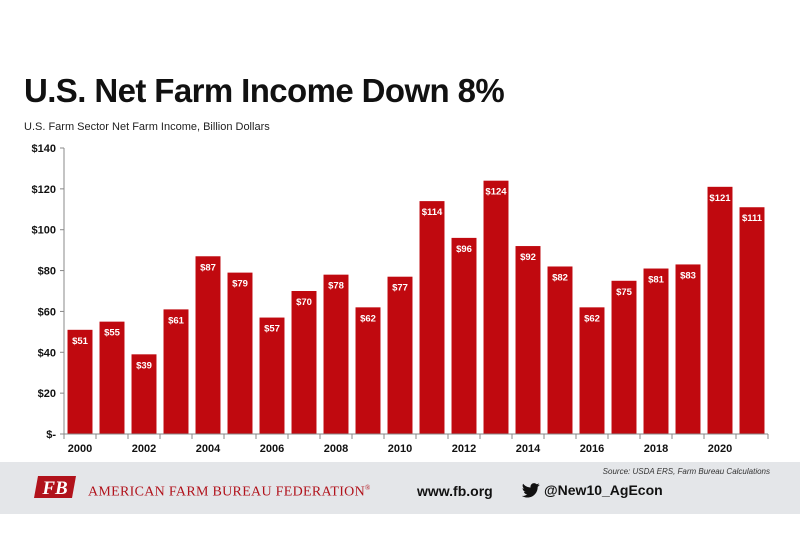 The height and width of the screenshot is (534, 800). I want to click on twitter-handle-group: @New10_AgEcon, so click(592, 490).